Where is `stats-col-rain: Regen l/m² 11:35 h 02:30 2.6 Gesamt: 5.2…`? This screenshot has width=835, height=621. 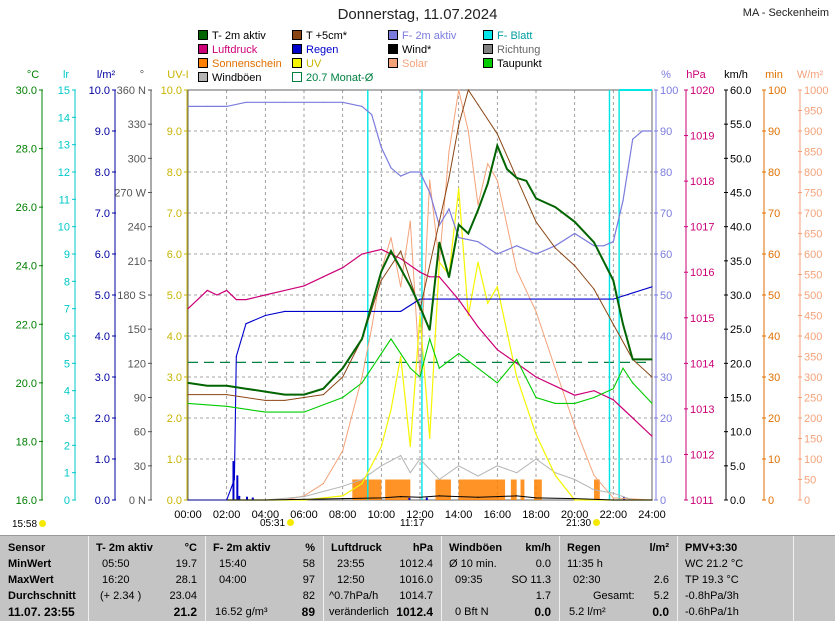
stats-col-rain: Regen l/m² 11:35 h 02:30 2.6 Gesamt: 5.2… is located at coordinates (618, 578).